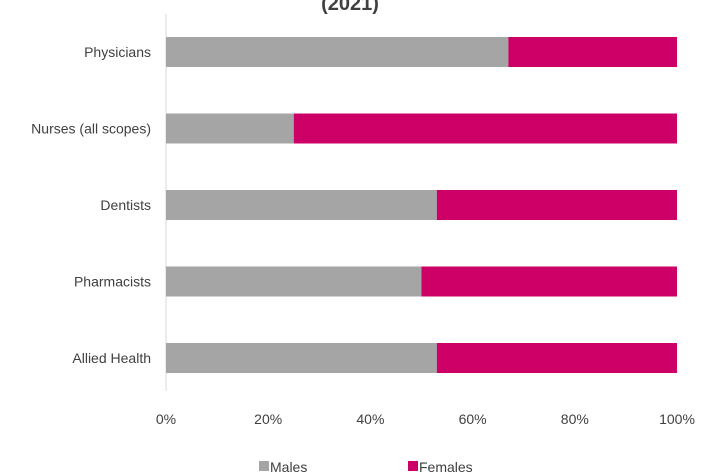  I want to click on category-label-allied-health: Allied Health, so click(111, 358).